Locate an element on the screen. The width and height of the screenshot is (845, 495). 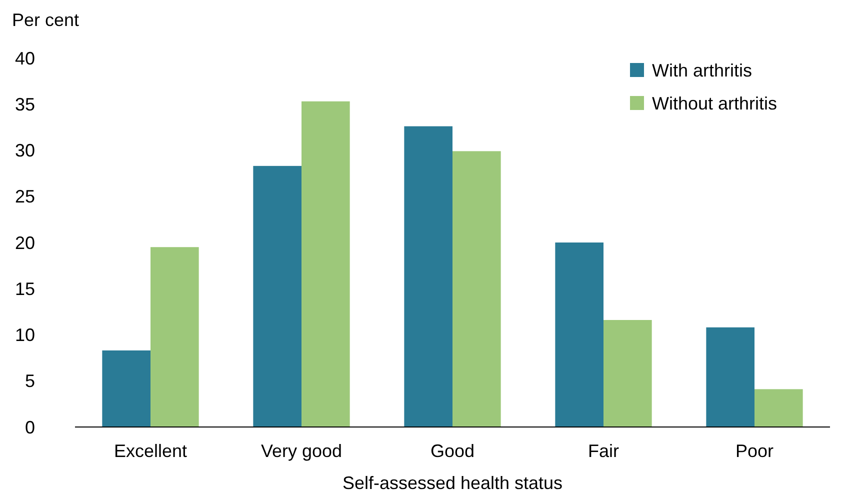
legend-label: With arthritis is located at coordinates (702, 70).